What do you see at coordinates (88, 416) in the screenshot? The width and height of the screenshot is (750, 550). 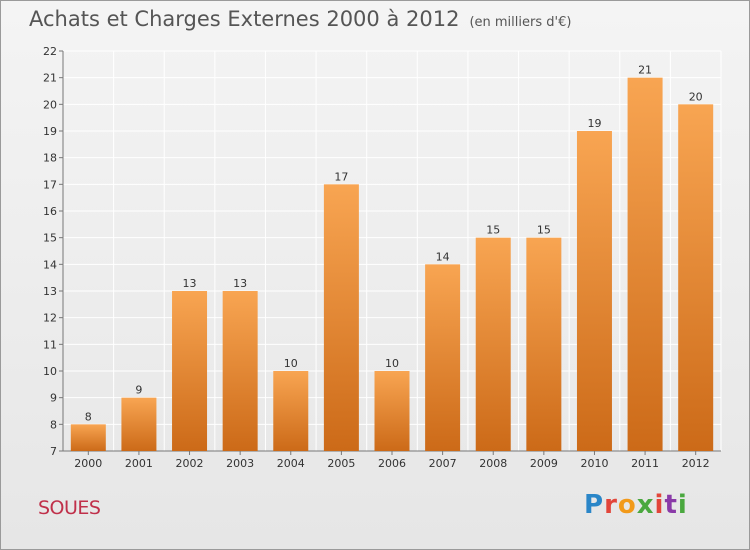 I see `data-label-2000: 8` at bounding box center [88, 416].